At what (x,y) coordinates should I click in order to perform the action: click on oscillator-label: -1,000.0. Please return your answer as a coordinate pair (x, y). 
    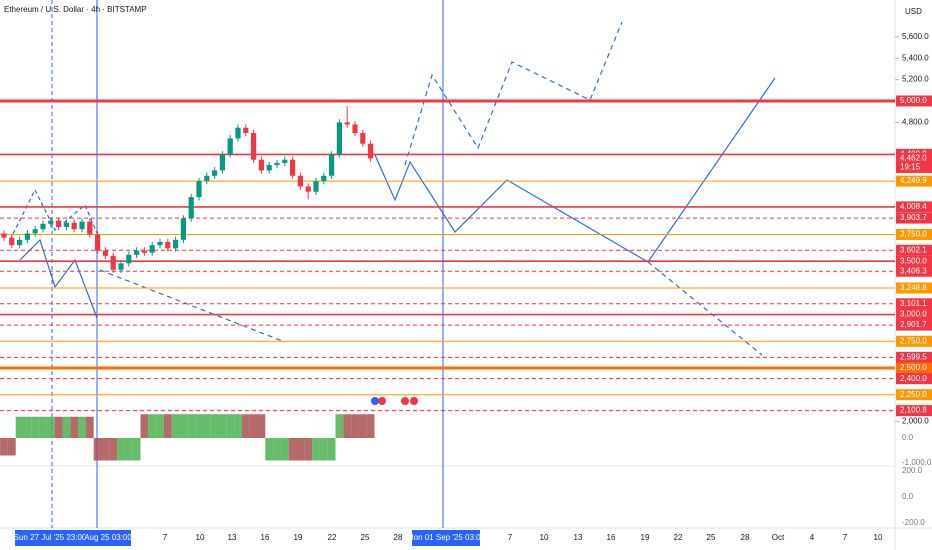
    Looking at the image, I should click on (917, 462).